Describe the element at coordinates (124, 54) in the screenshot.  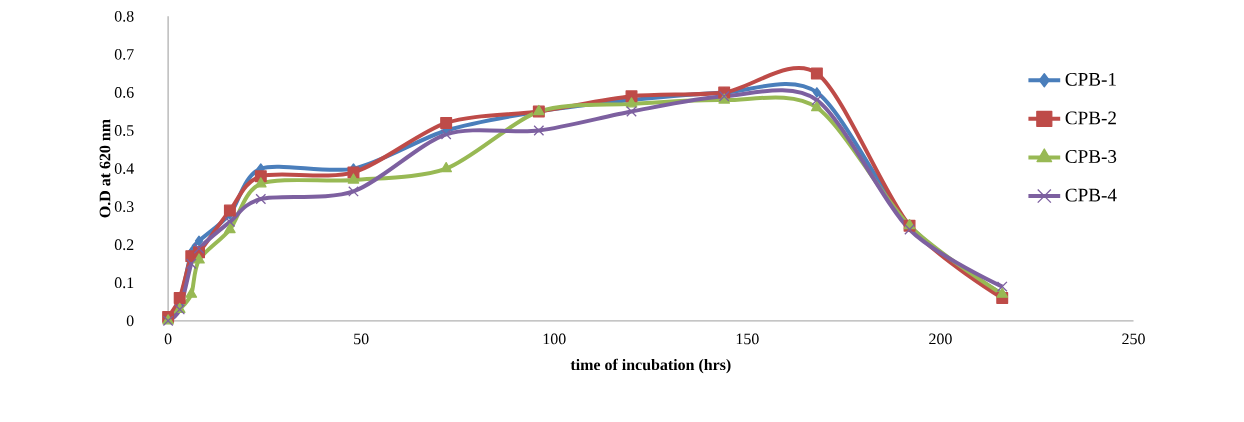
I see `y-tick-label: 0.7` at that location.